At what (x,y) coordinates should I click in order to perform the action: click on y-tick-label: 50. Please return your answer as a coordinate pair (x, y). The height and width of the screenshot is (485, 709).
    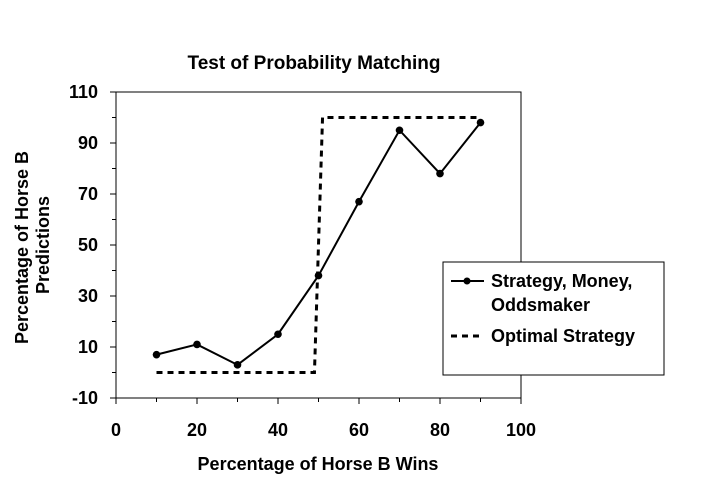
    Looking at the image, I should click on (88, 245).